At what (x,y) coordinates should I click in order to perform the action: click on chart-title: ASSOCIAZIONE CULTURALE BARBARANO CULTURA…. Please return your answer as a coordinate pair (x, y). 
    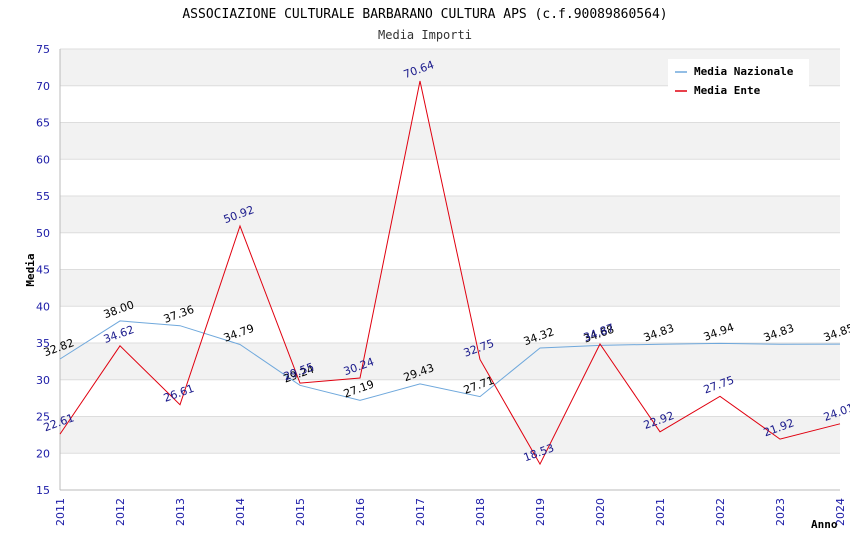
    Looking at the image, I should click on (424, 14).